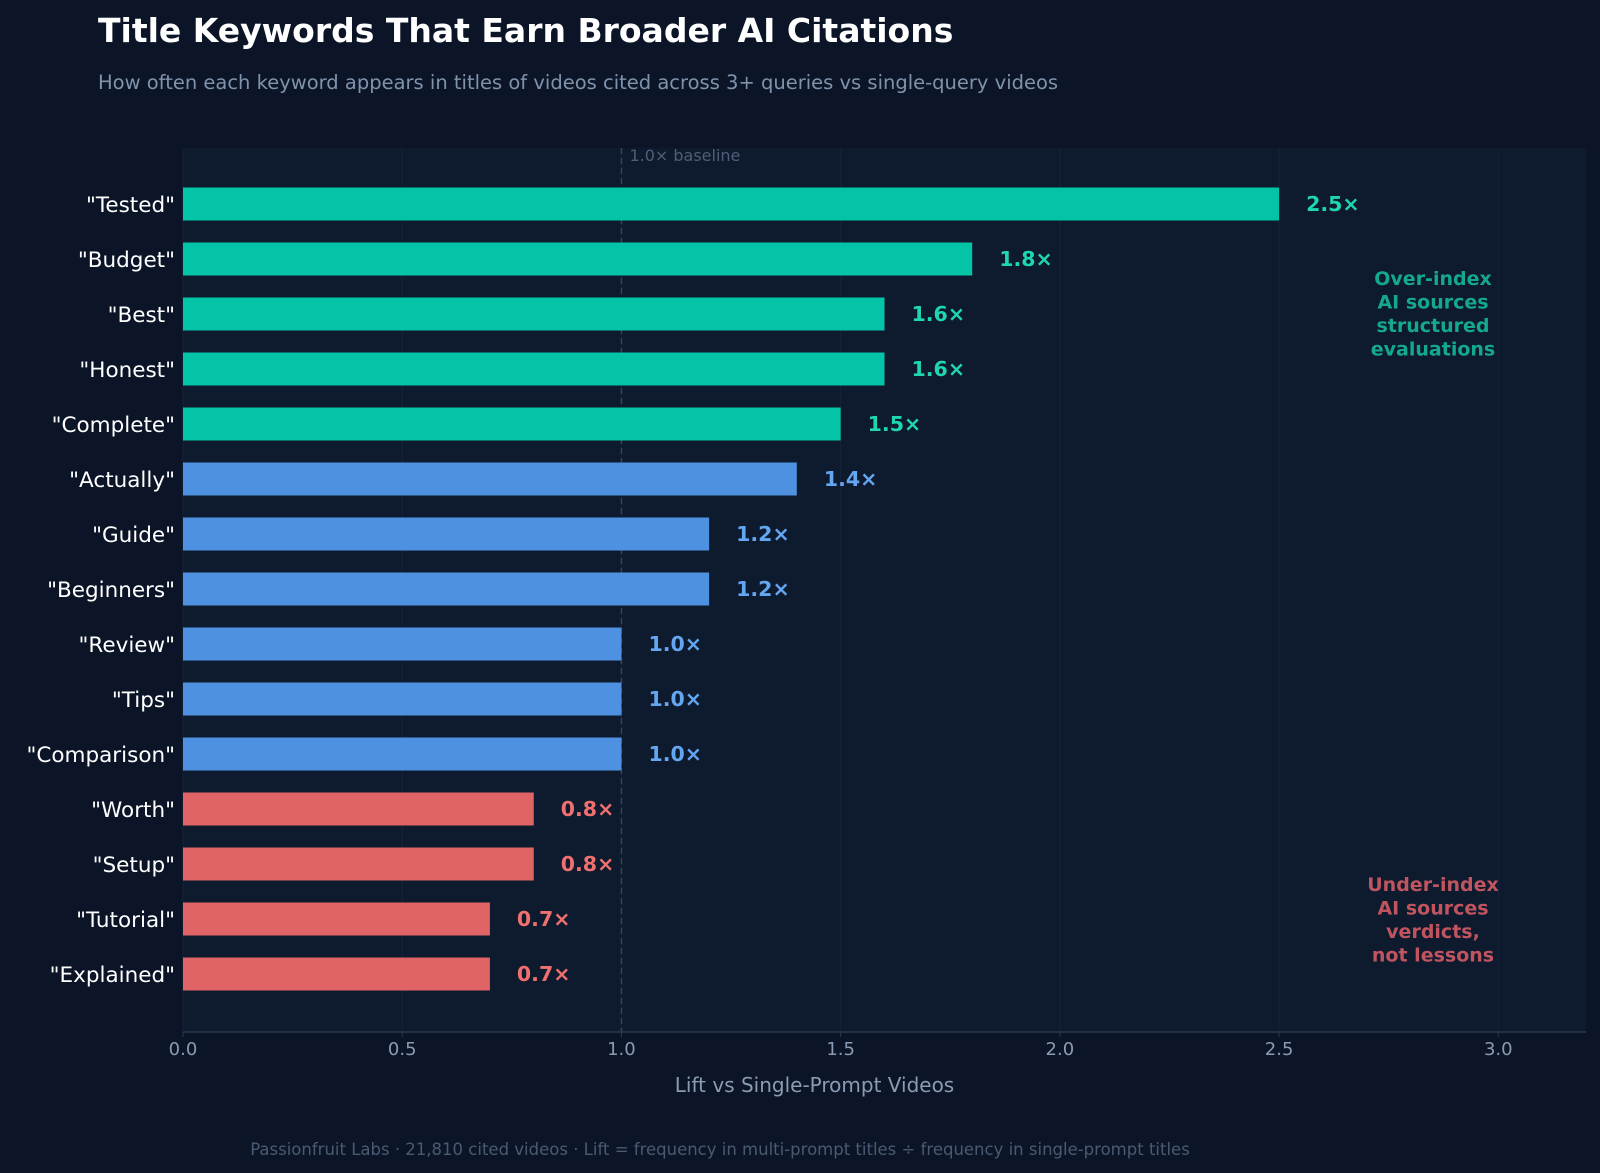 The height and width of the screenshot is (1173, 1600). I want to click on category-label-0: "Tested", so click(130, 205).